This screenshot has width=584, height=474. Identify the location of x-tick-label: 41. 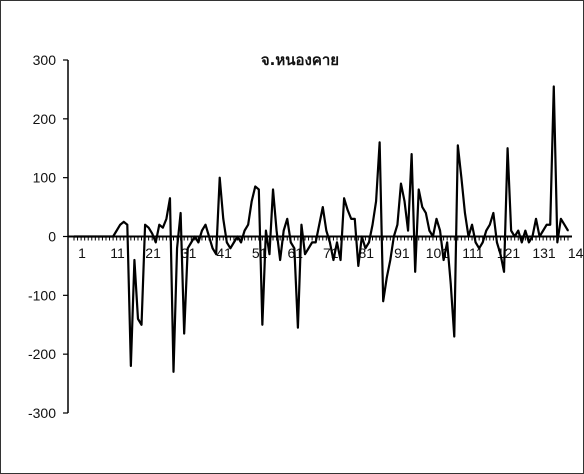
(224, 253).